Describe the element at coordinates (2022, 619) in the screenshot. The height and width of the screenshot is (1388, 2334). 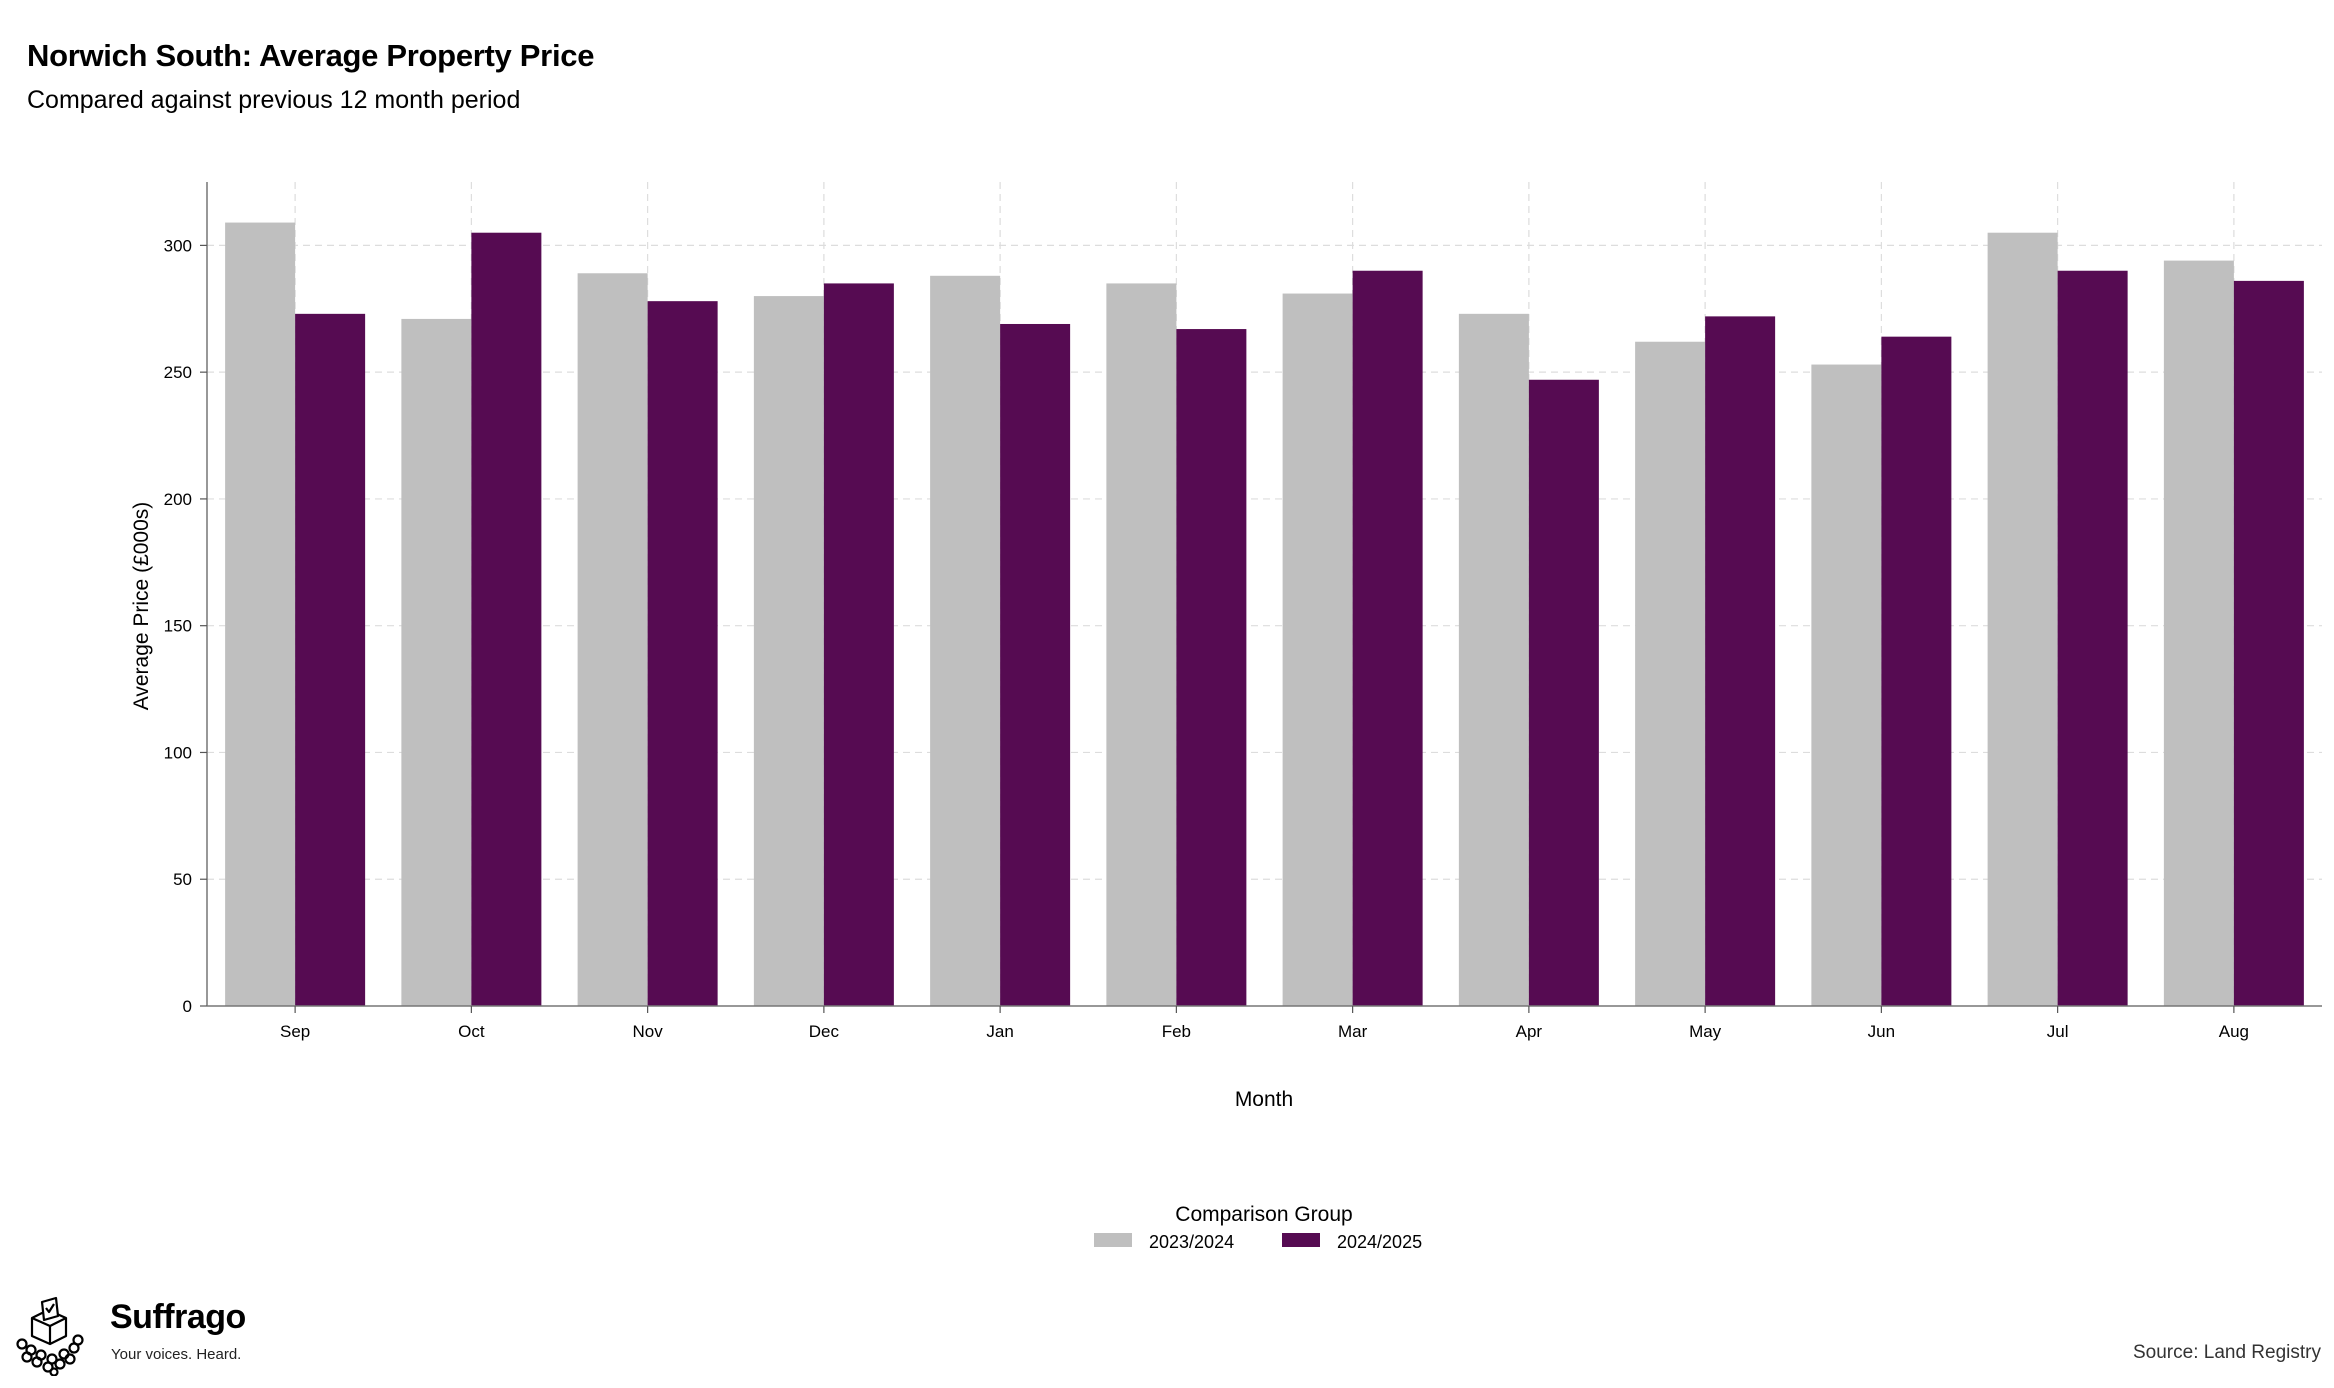
I see `bar-2023-2024-jul` at that location.